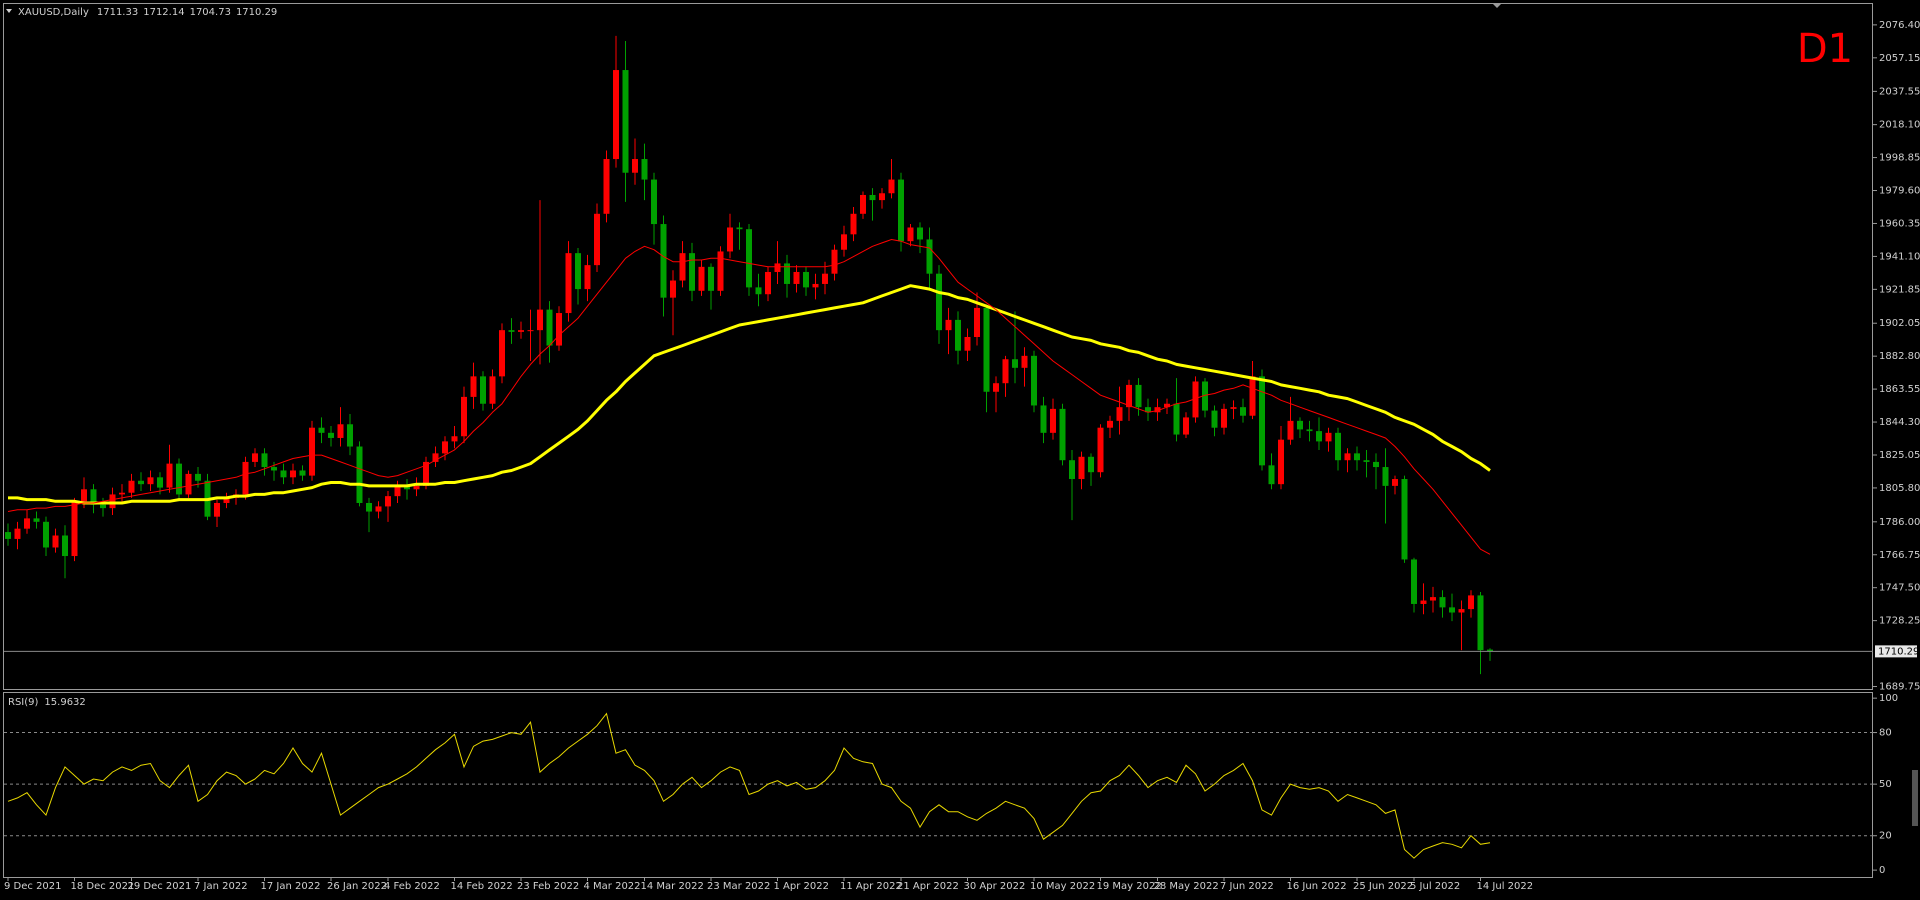  What do you see at coordinates (1317, 886) in the screenshot?
I see `x-tick-label: 16 Jun 2022` at bounding box center [1317, 886].